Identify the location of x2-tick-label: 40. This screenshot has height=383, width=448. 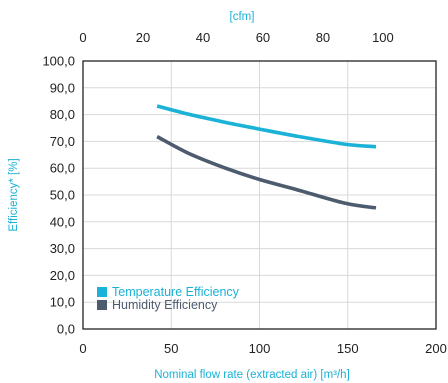
(203, 37).